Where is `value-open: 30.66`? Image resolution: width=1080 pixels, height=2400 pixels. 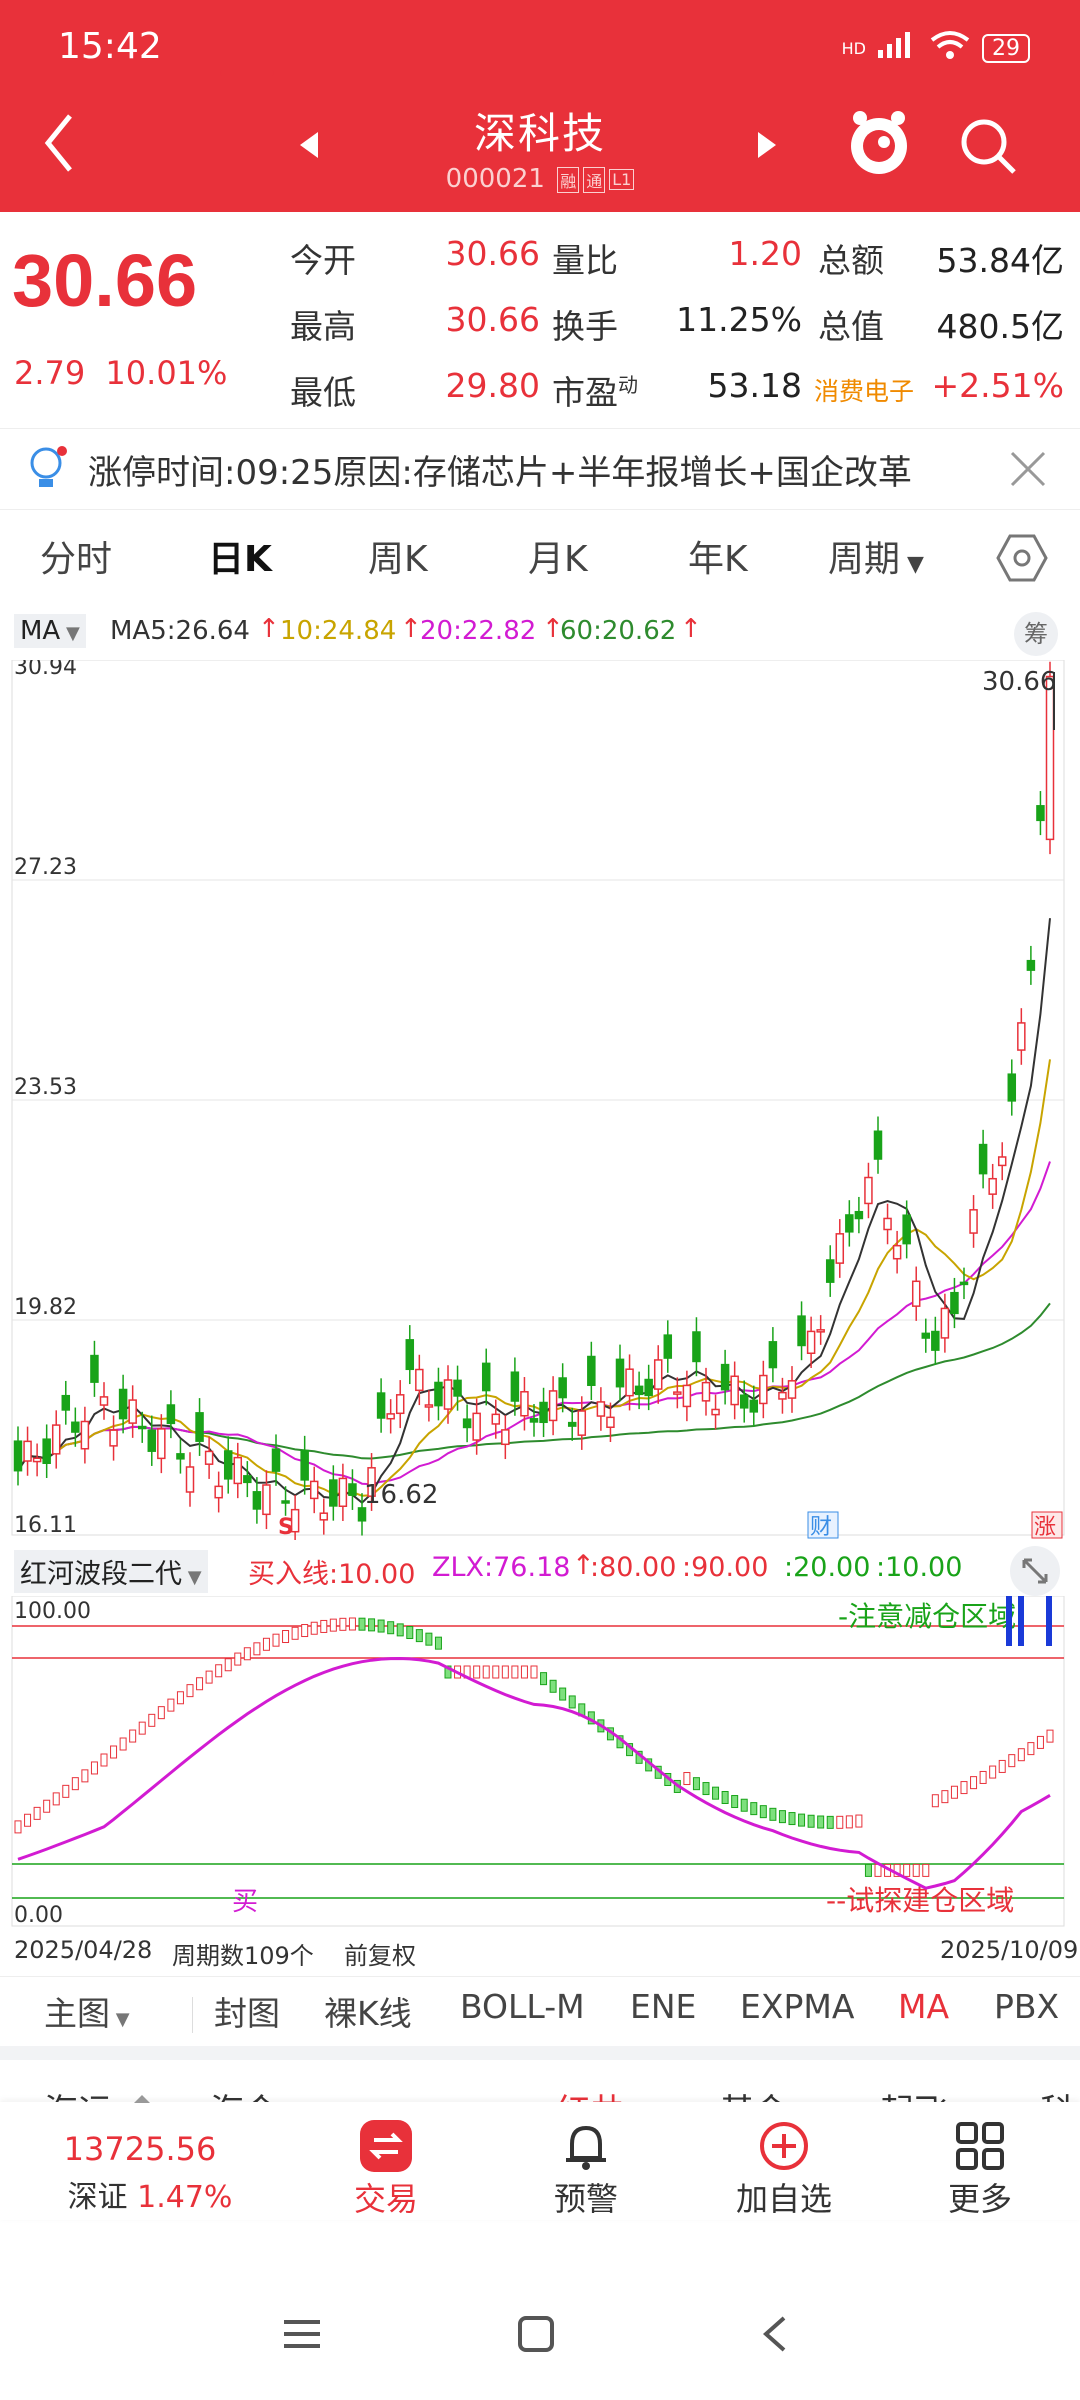 value-open: 30.66 is located at coordinates (492, 253).